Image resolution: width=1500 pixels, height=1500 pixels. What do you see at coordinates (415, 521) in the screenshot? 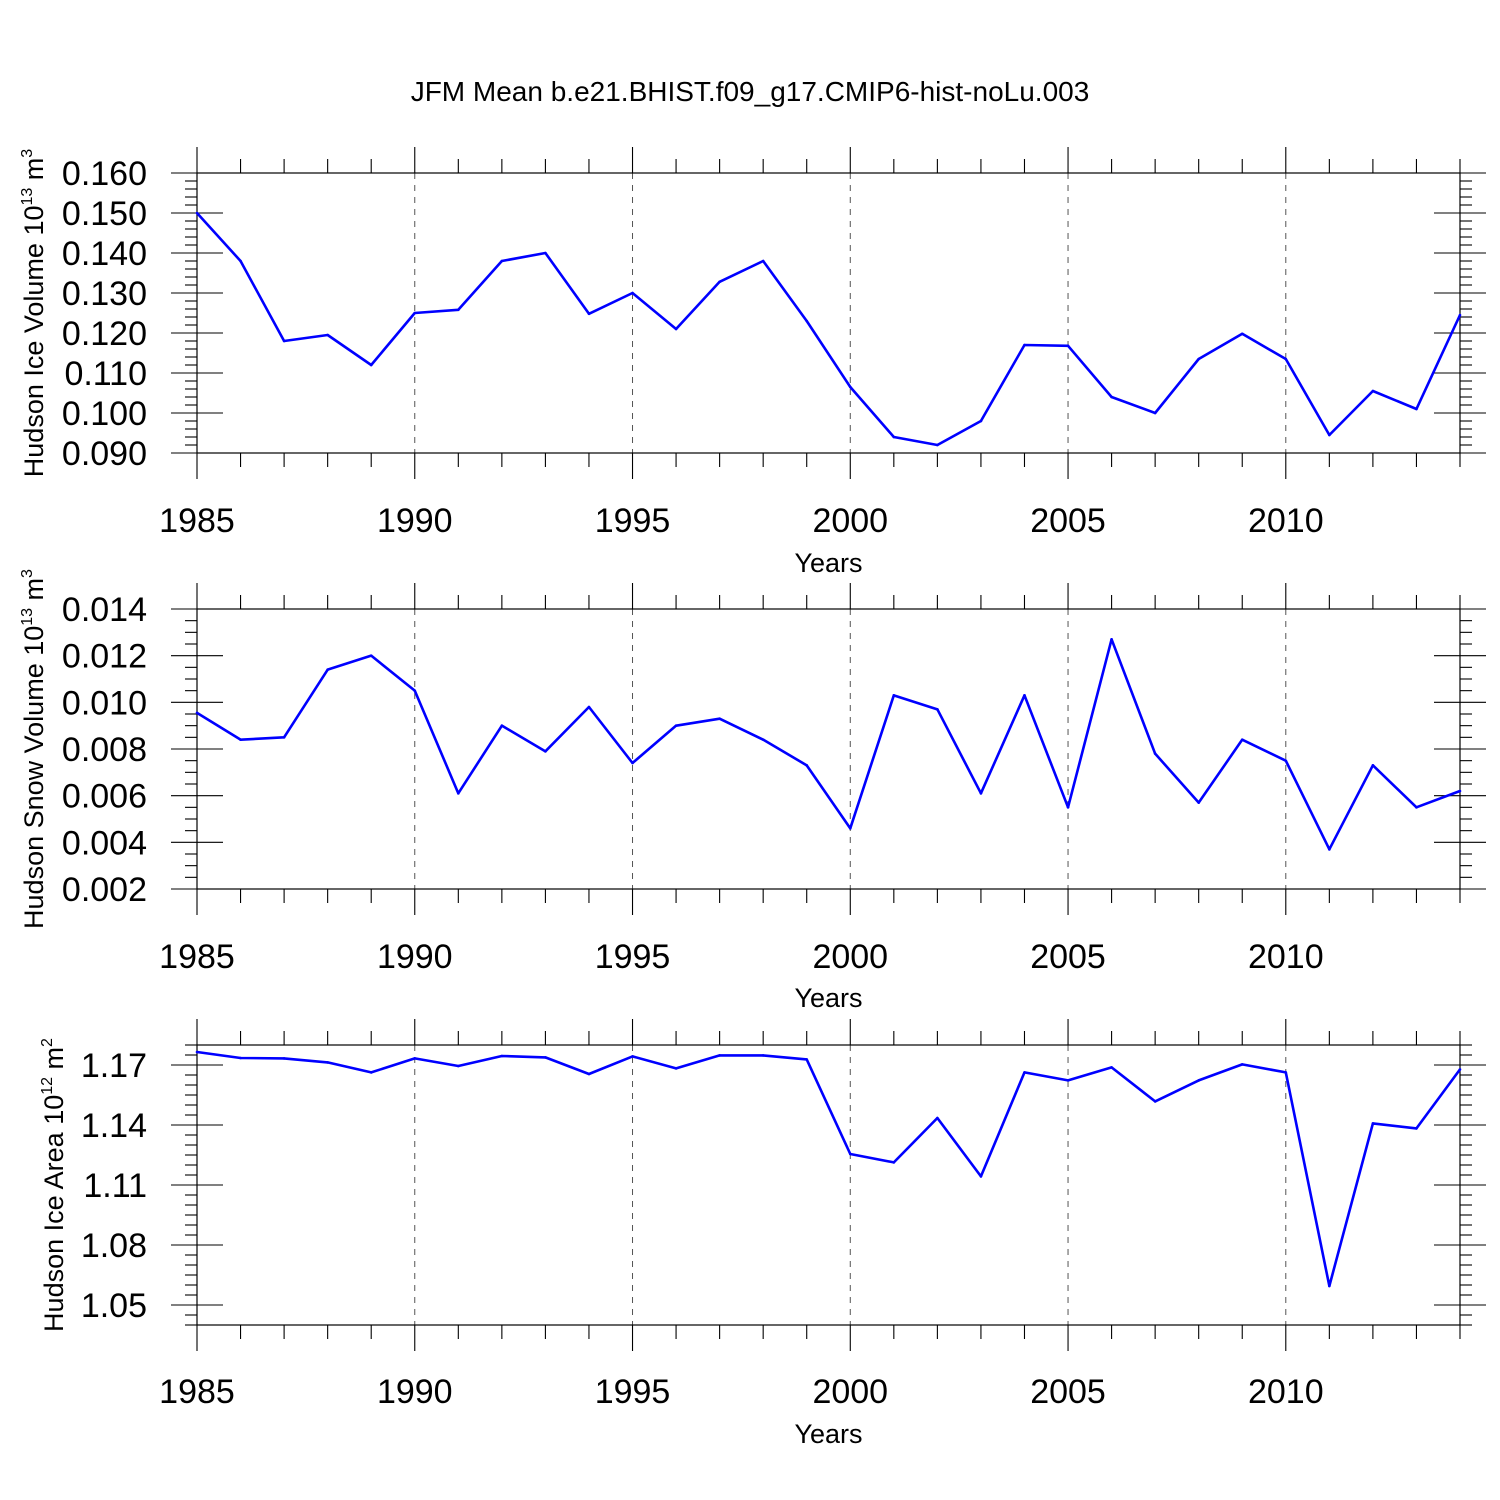
I see `x-tick-label: 1990` at bounding box center [415, 521].